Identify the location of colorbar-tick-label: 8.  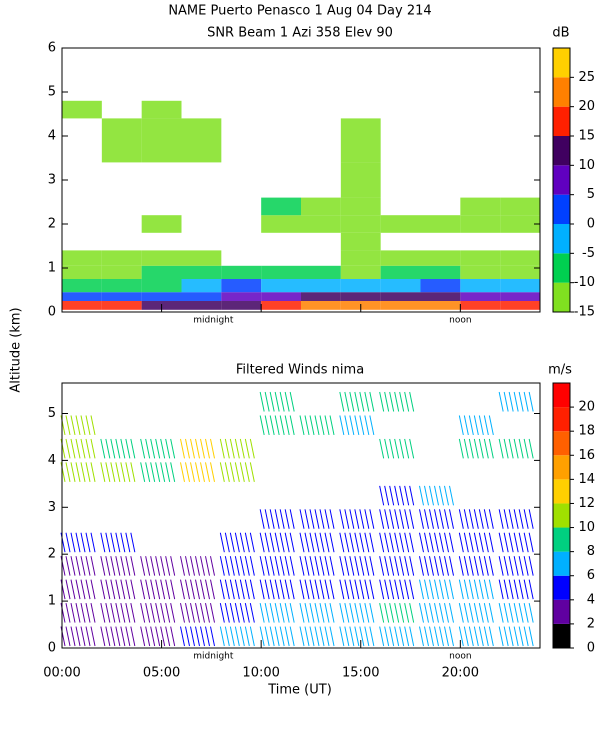
(591, 551).